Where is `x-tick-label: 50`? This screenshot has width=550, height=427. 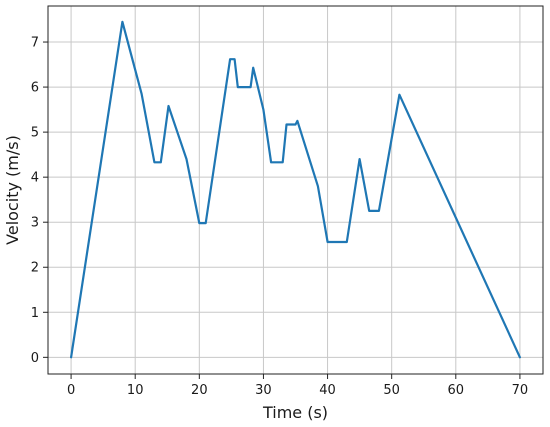 x-tick-label: 50 is located at coordinates (391, 390).